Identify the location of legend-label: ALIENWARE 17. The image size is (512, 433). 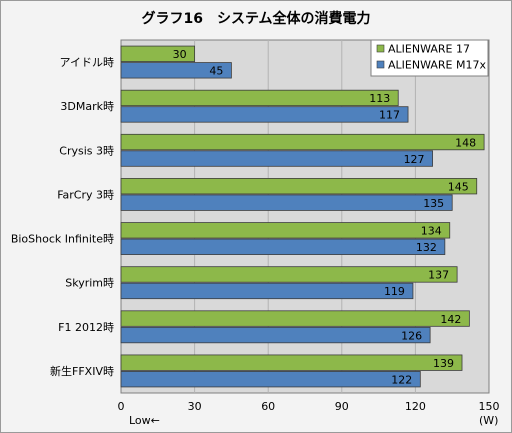
(429, 49).